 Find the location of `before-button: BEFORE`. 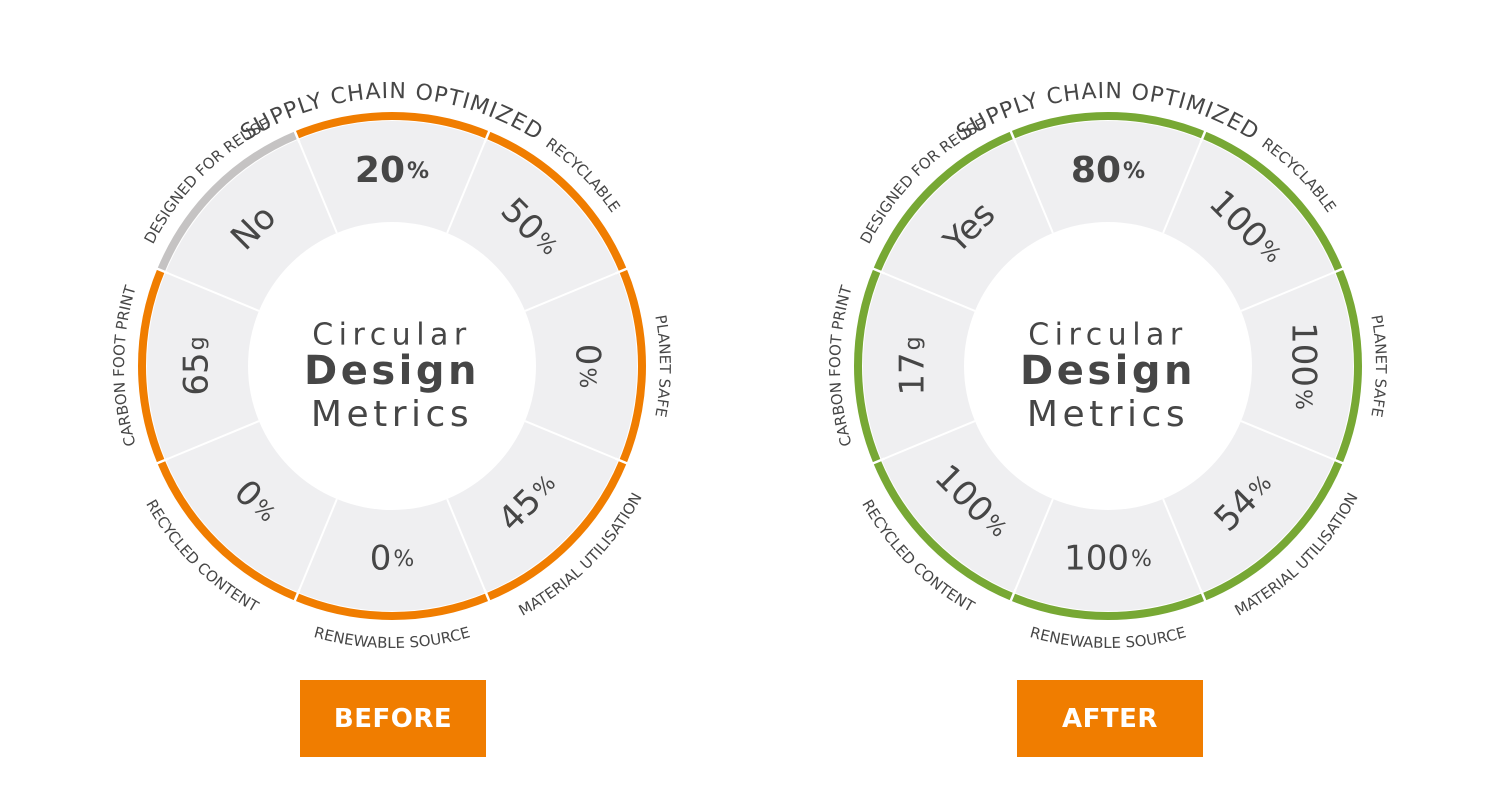

before-button: BEFORE is located at coordinates (393, 718).